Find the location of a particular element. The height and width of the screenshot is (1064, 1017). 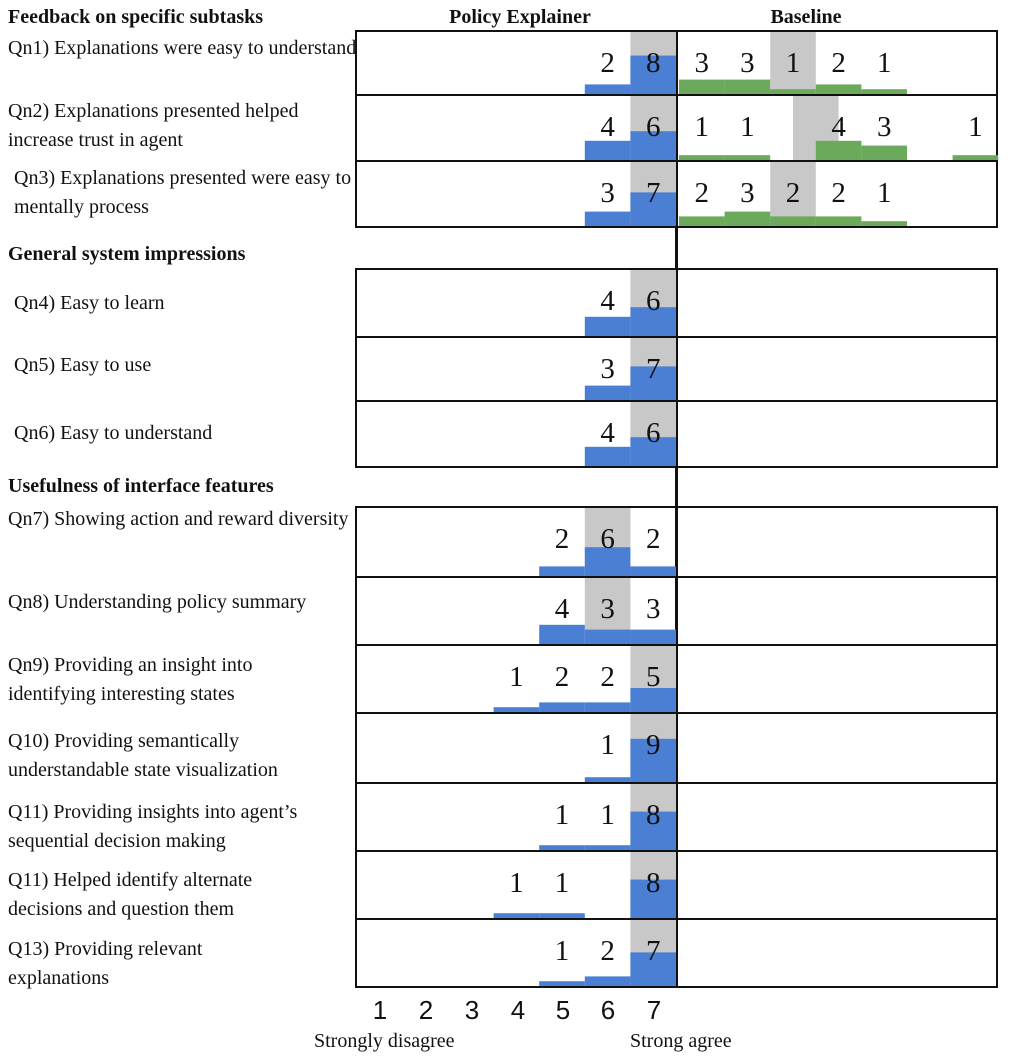

column-header-policy-explainer: Policy Explainer is located at coordinates (520, 17).